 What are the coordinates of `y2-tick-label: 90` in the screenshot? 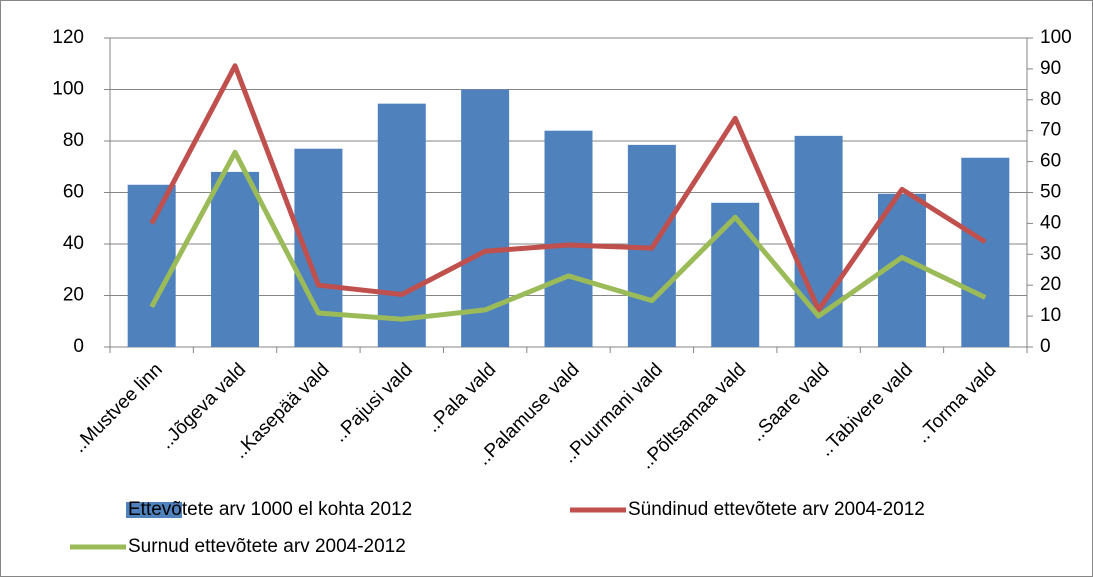 It's located at (1050, 68).